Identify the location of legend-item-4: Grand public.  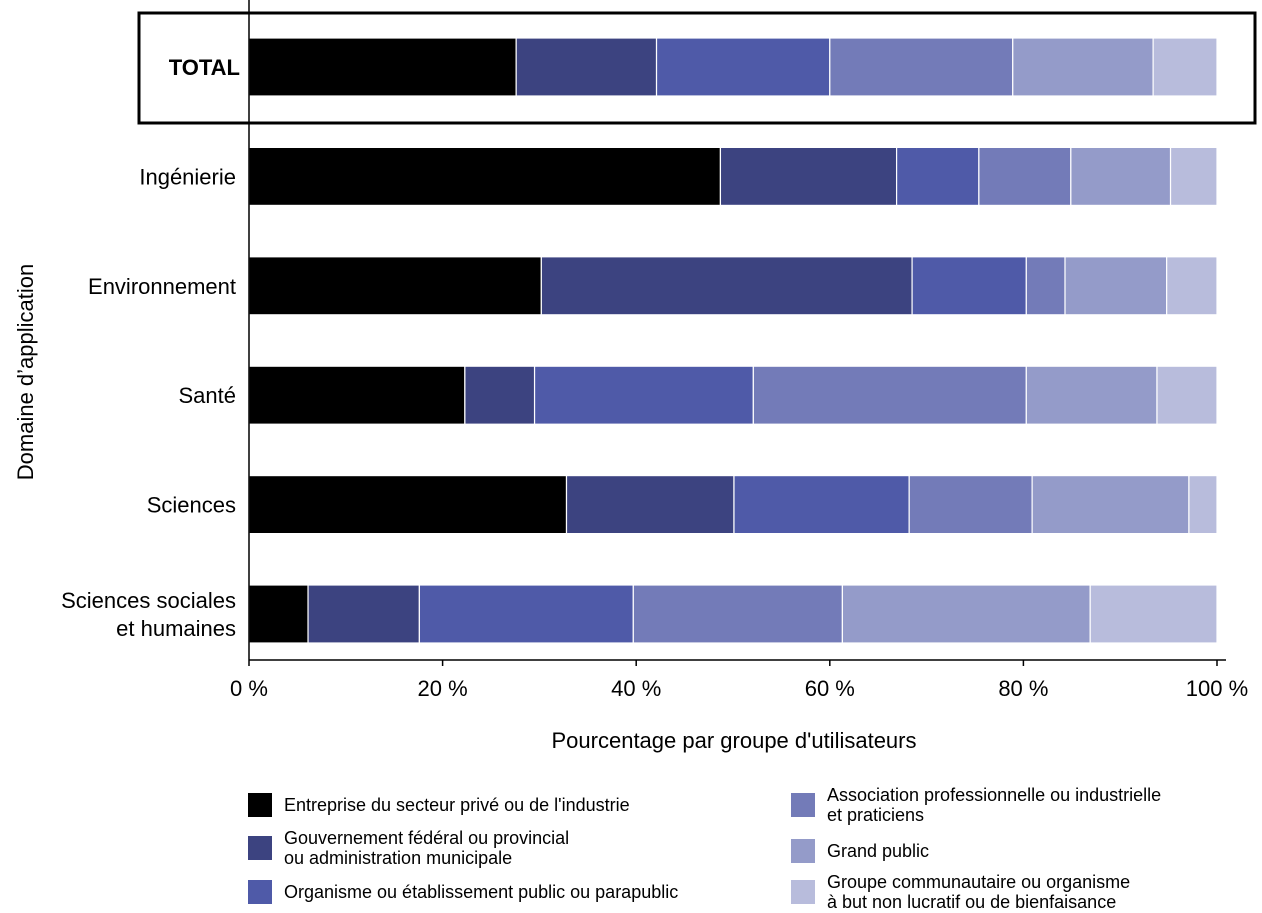
(860, 851).